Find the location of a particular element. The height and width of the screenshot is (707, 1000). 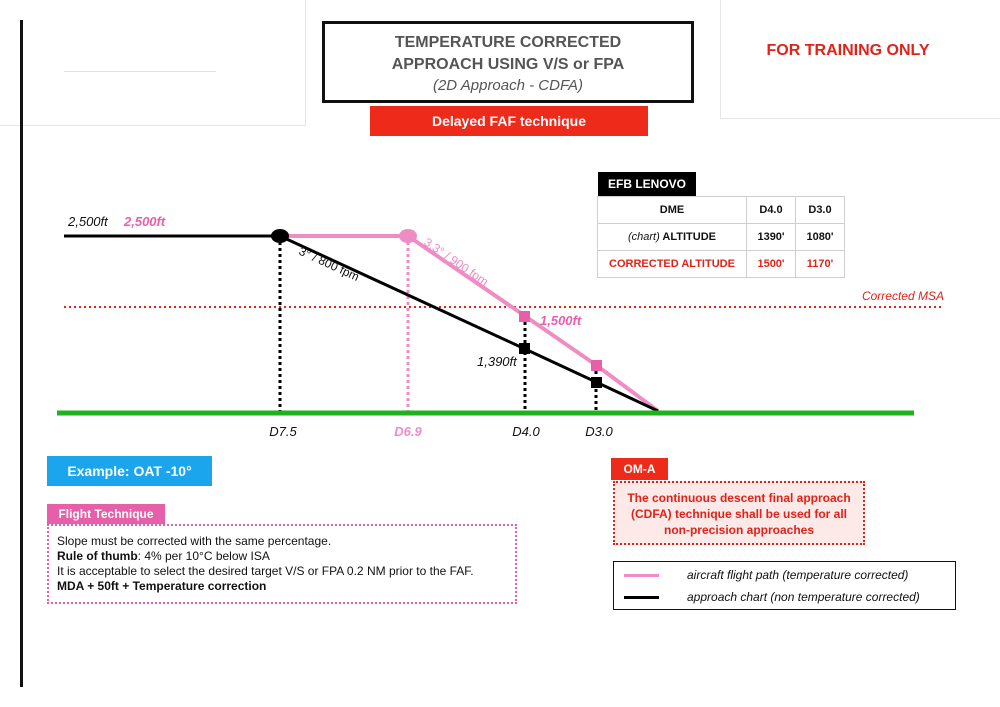

dme-d69: D6.9 is located at coordinates (408, 431).